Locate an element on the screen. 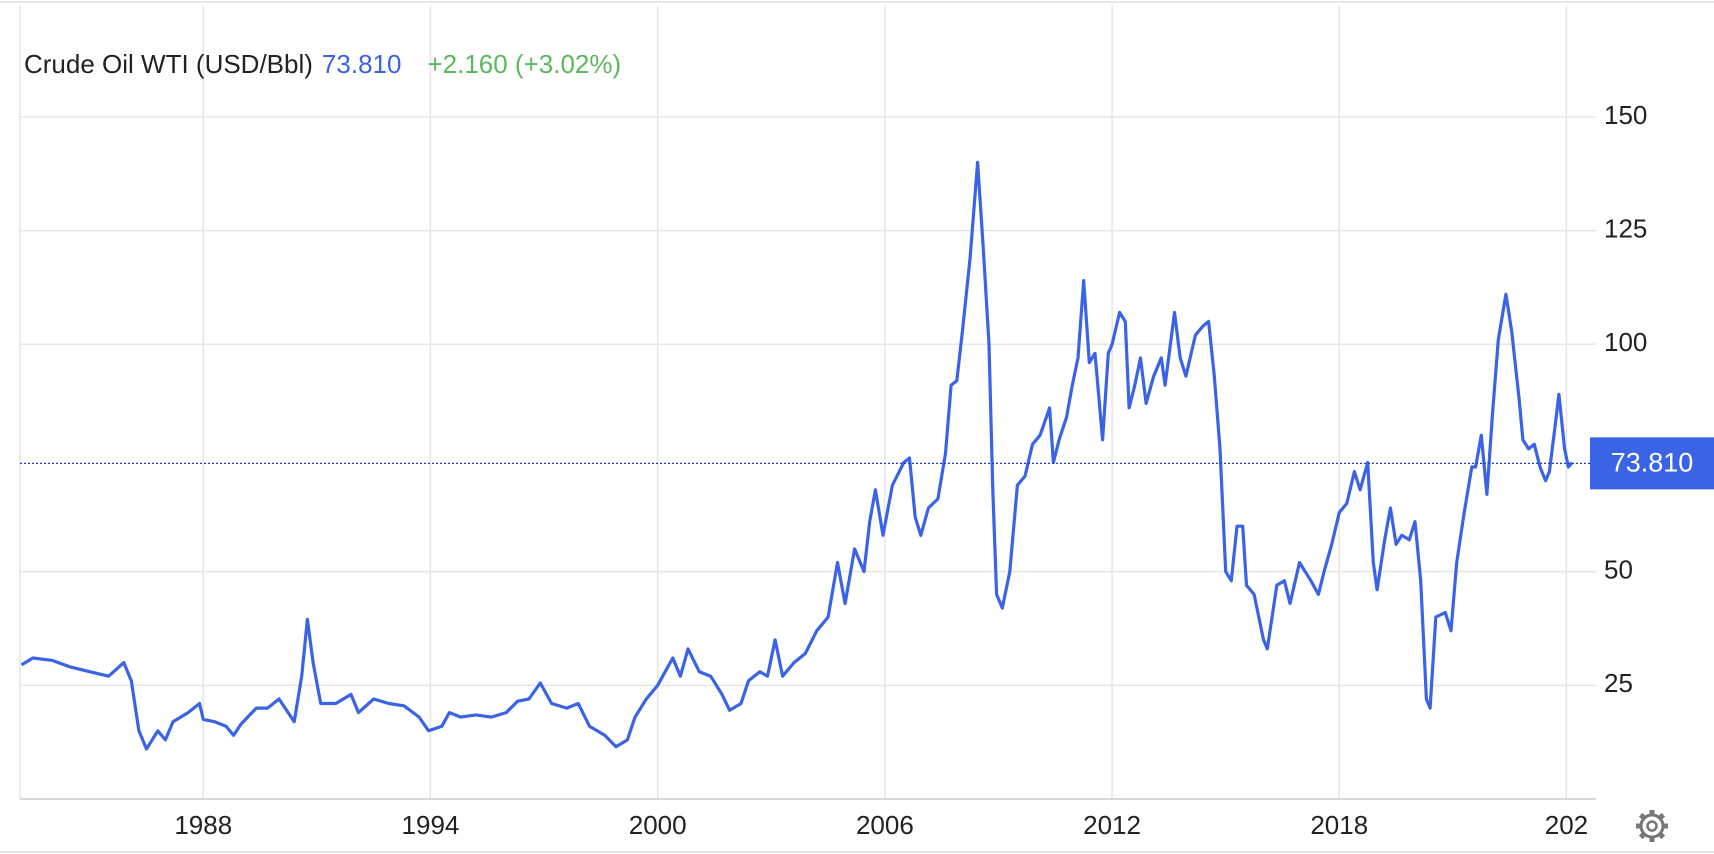  header-change: +2.160 (+3.02%) is located at coordinates (524, 64).